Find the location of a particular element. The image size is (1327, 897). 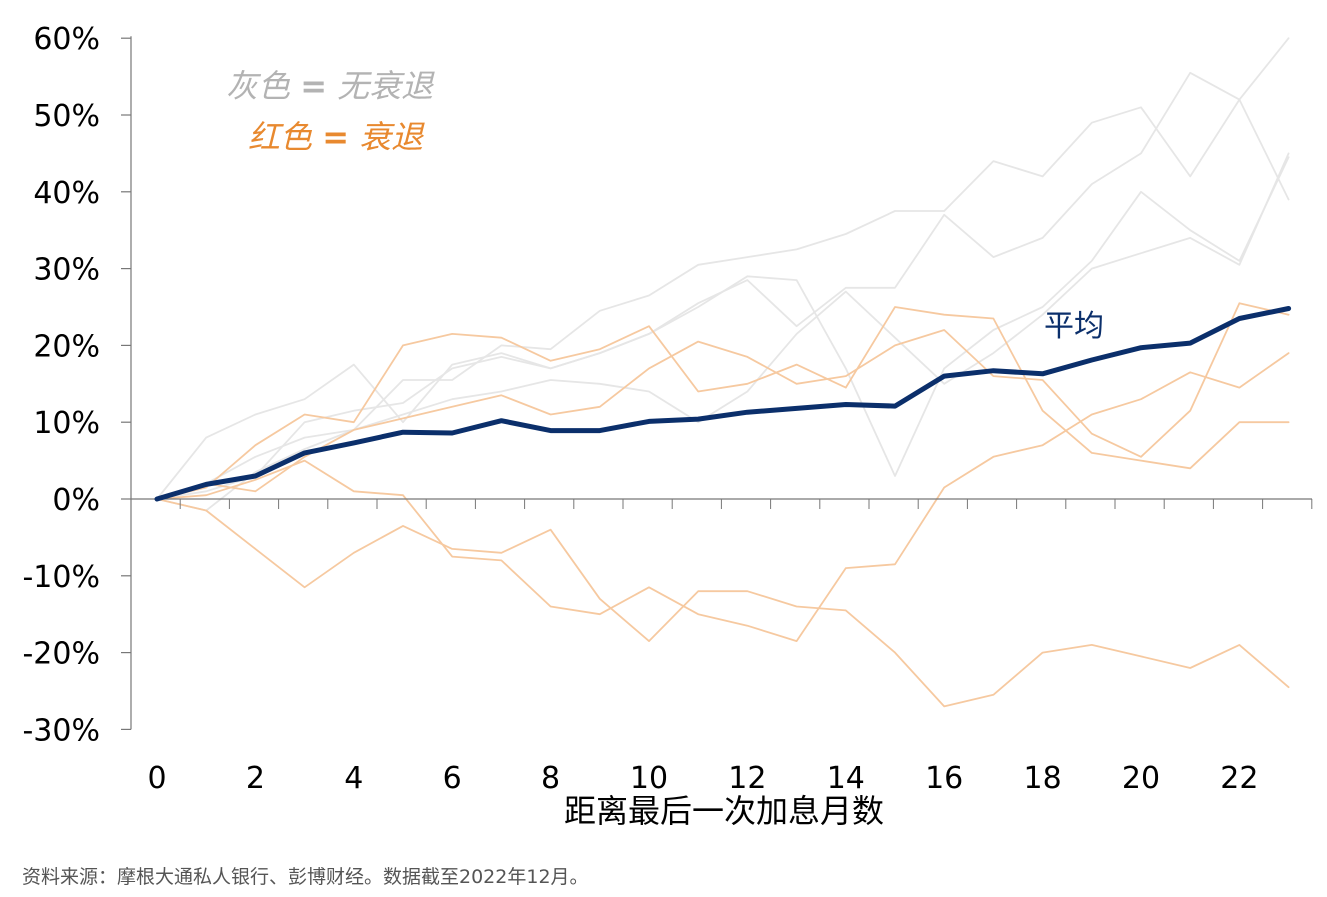

x-tick-label: 8 is located at coordinates (550, 778).